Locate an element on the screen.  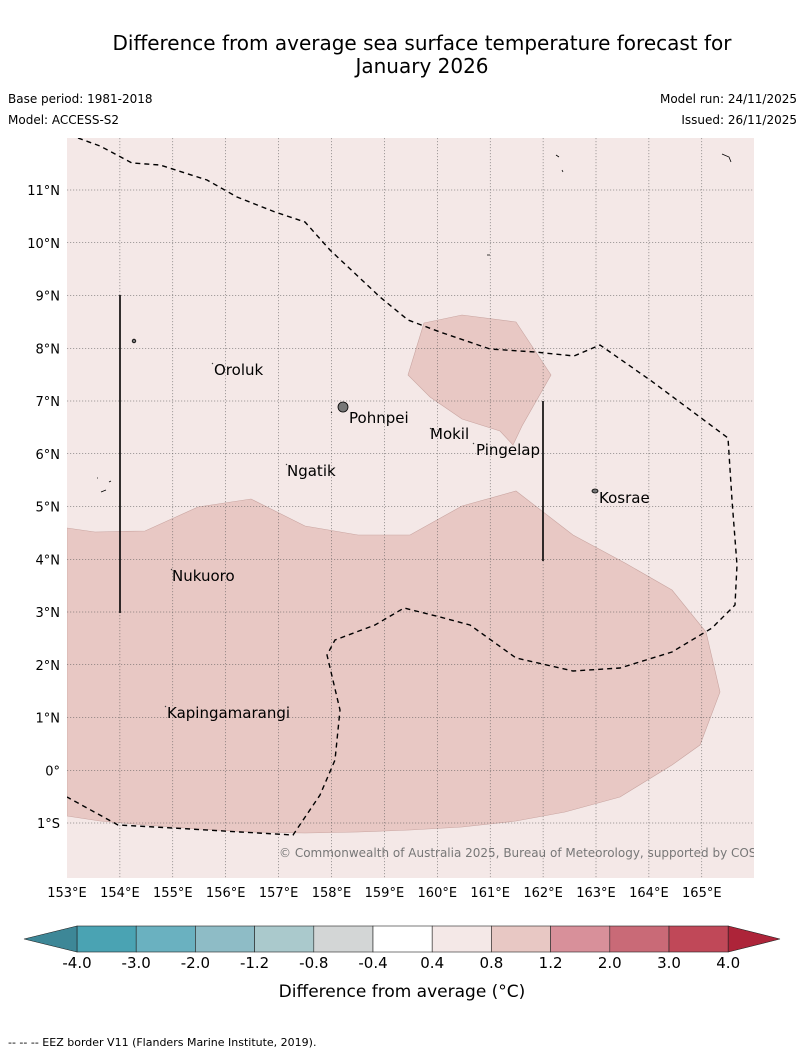
colorbar-tick-label: -0.8 is located at coordinates (313, 963).